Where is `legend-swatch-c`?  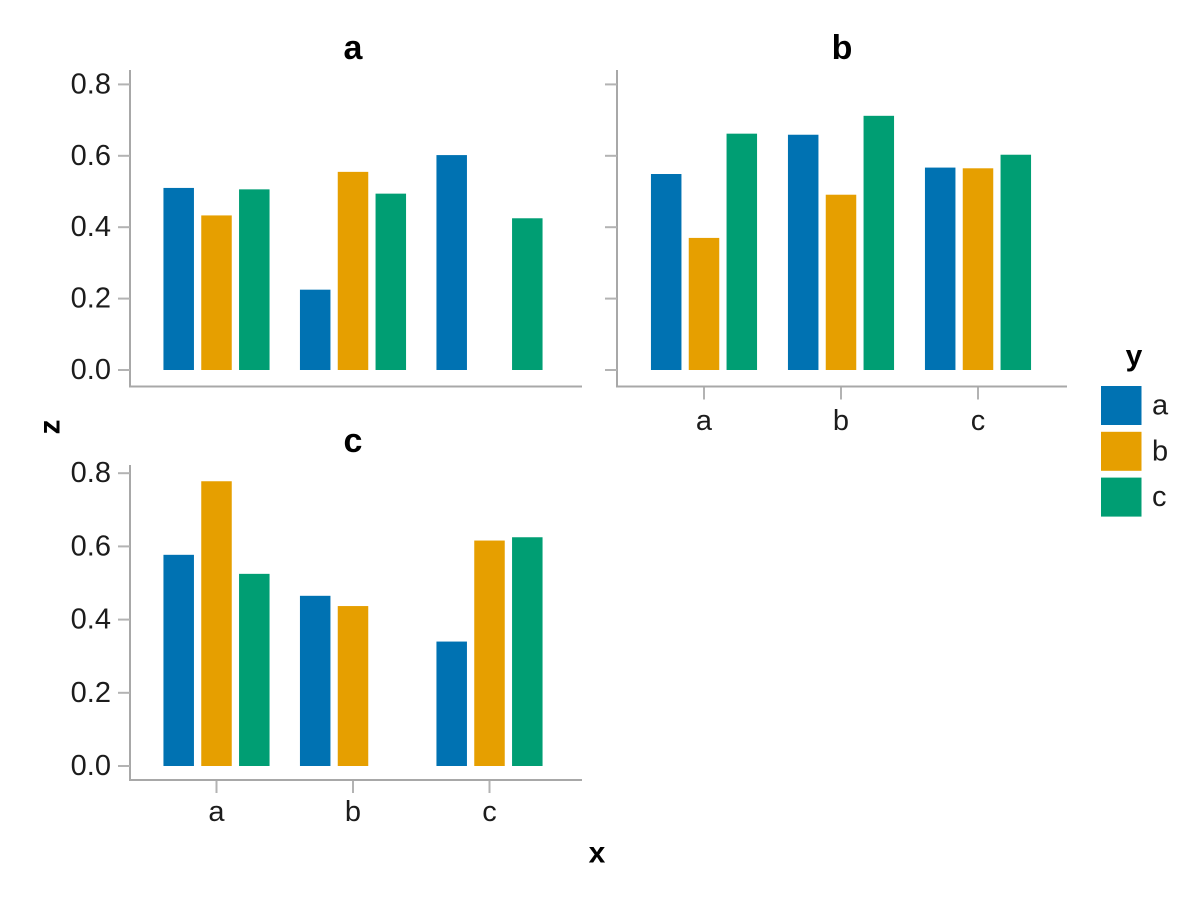 legend-swatch-c is located at coordinates (1121, 497).